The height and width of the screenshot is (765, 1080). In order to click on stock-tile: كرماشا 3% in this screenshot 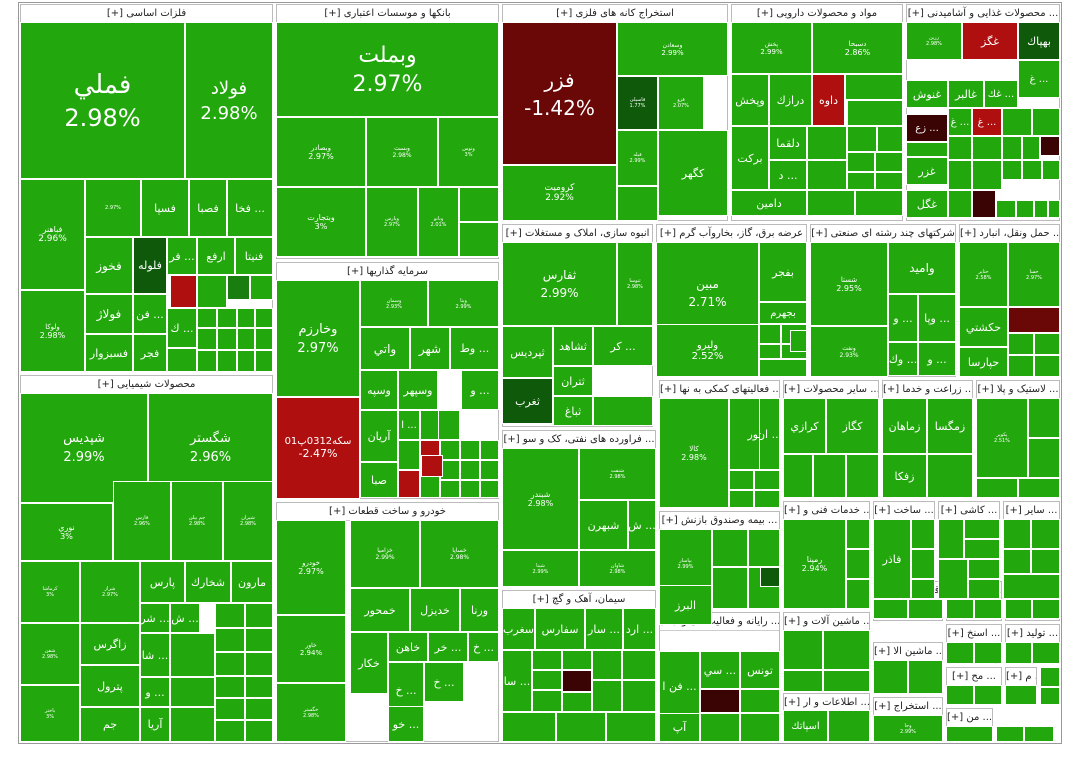, I will do `click(50, 592)`.